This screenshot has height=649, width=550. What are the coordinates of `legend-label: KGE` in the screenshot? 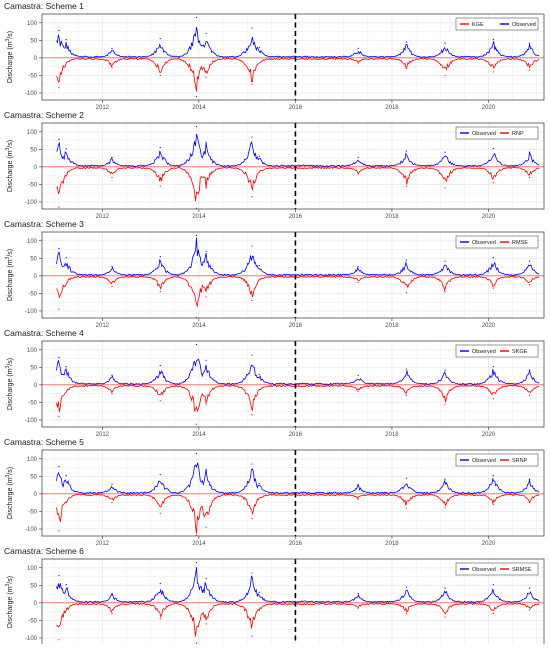 It's located at (478, 25).